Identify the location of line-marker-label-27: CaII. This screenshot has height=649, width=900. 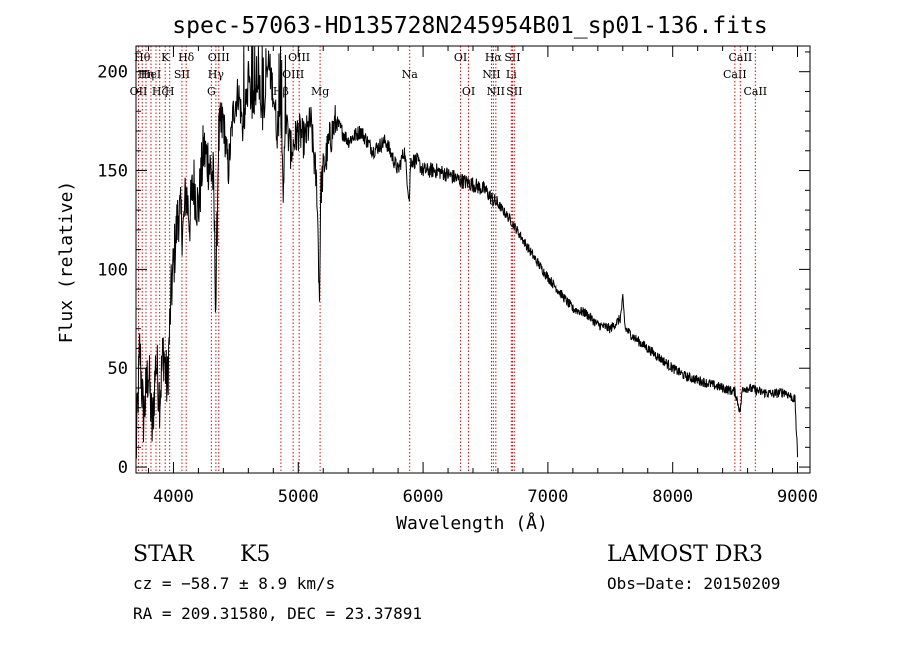
(741, 57).